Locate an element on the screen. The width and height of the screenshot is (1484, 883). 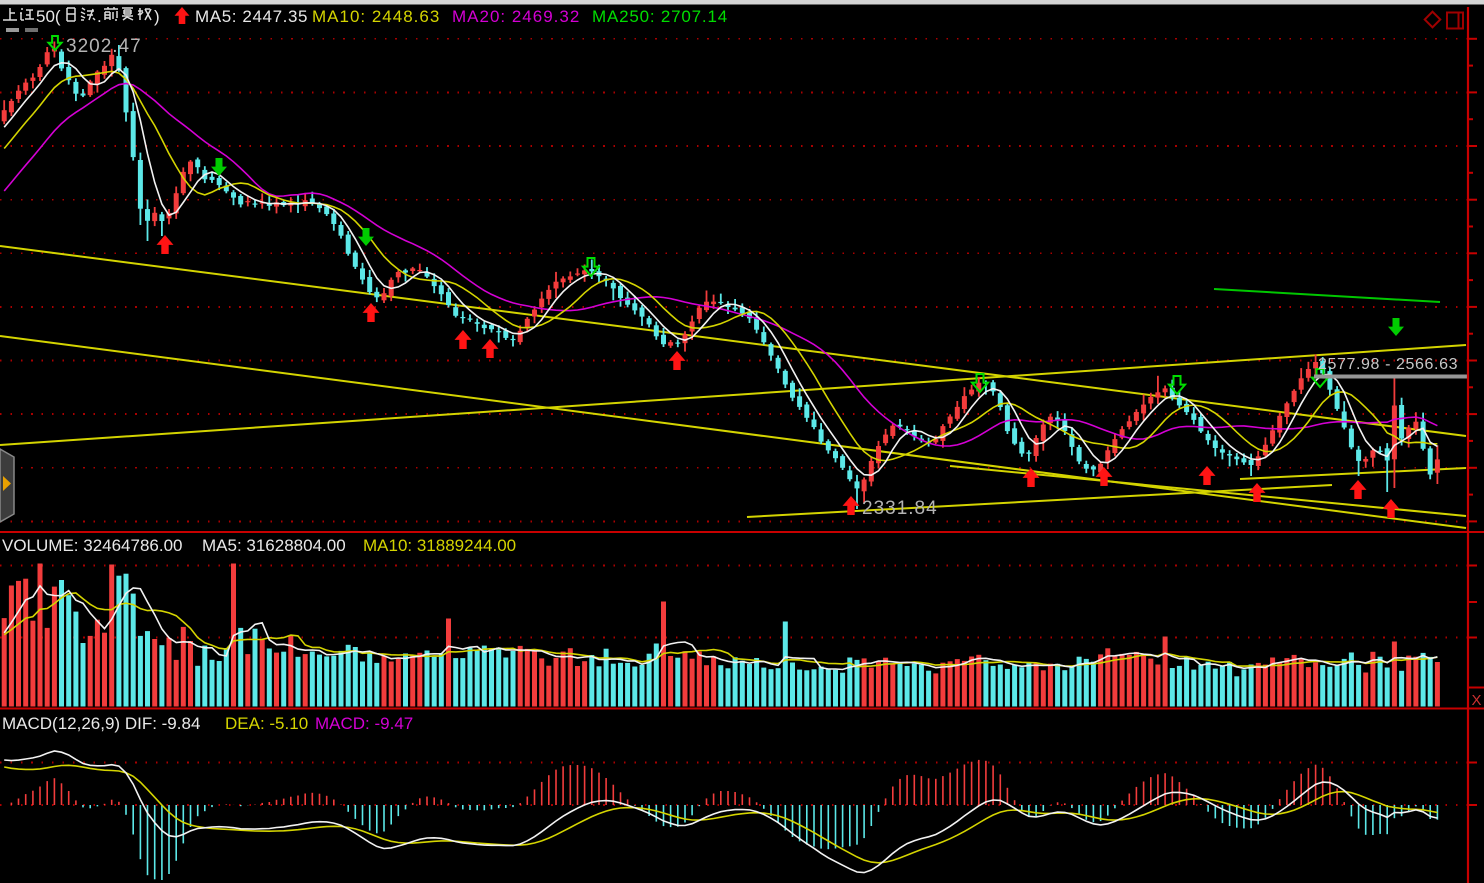
svg-text: VOLUME: 32464786.00 is located at coordinates (92, 545).